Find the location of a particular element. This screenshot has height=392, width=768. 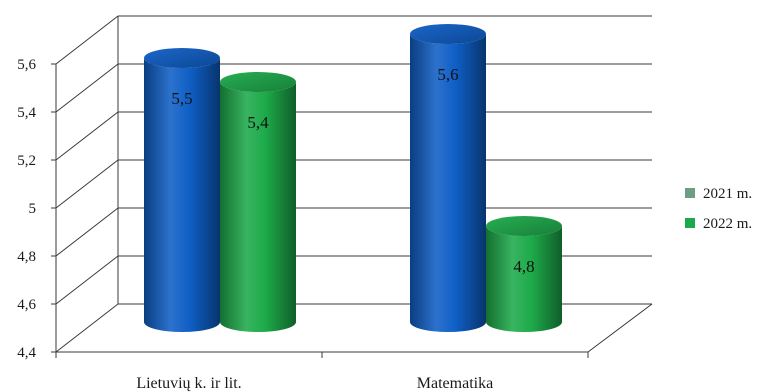

floor-left-edge is located at coordinates (87, 328).